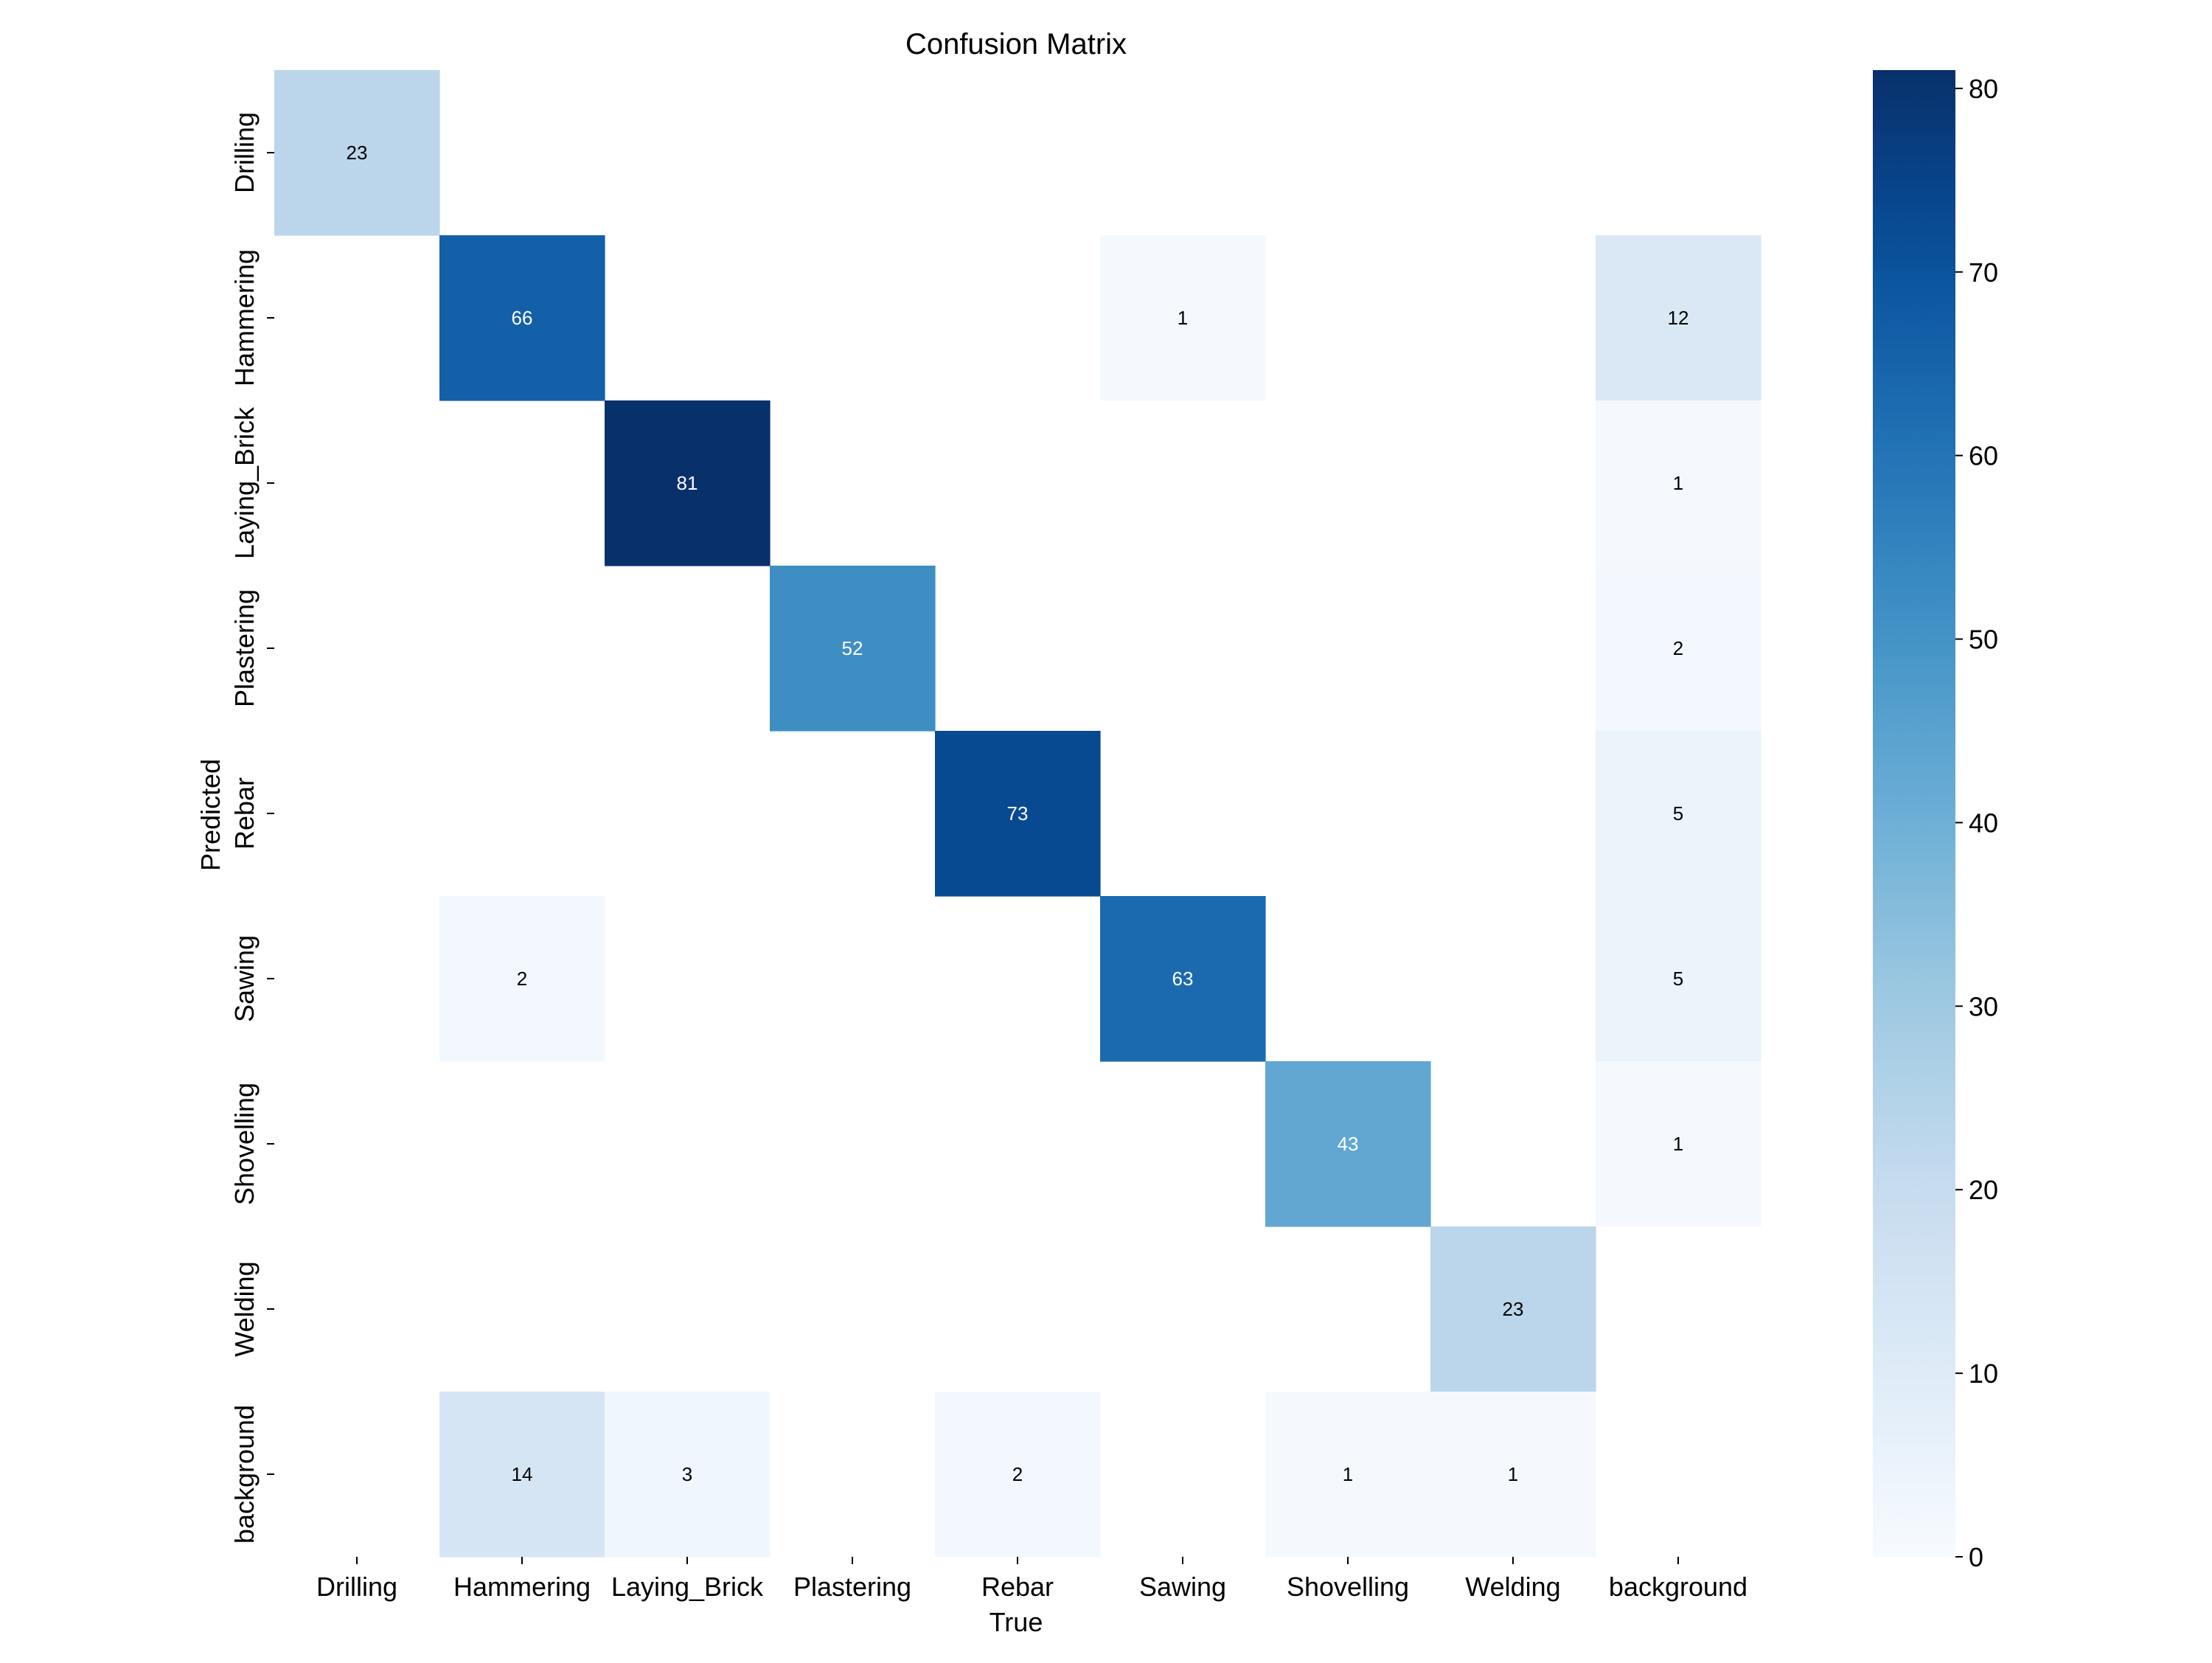  Describe the element at coordinates (1512, 1587) in the screenshot. I see `x-tick-label: Welding` at that location.